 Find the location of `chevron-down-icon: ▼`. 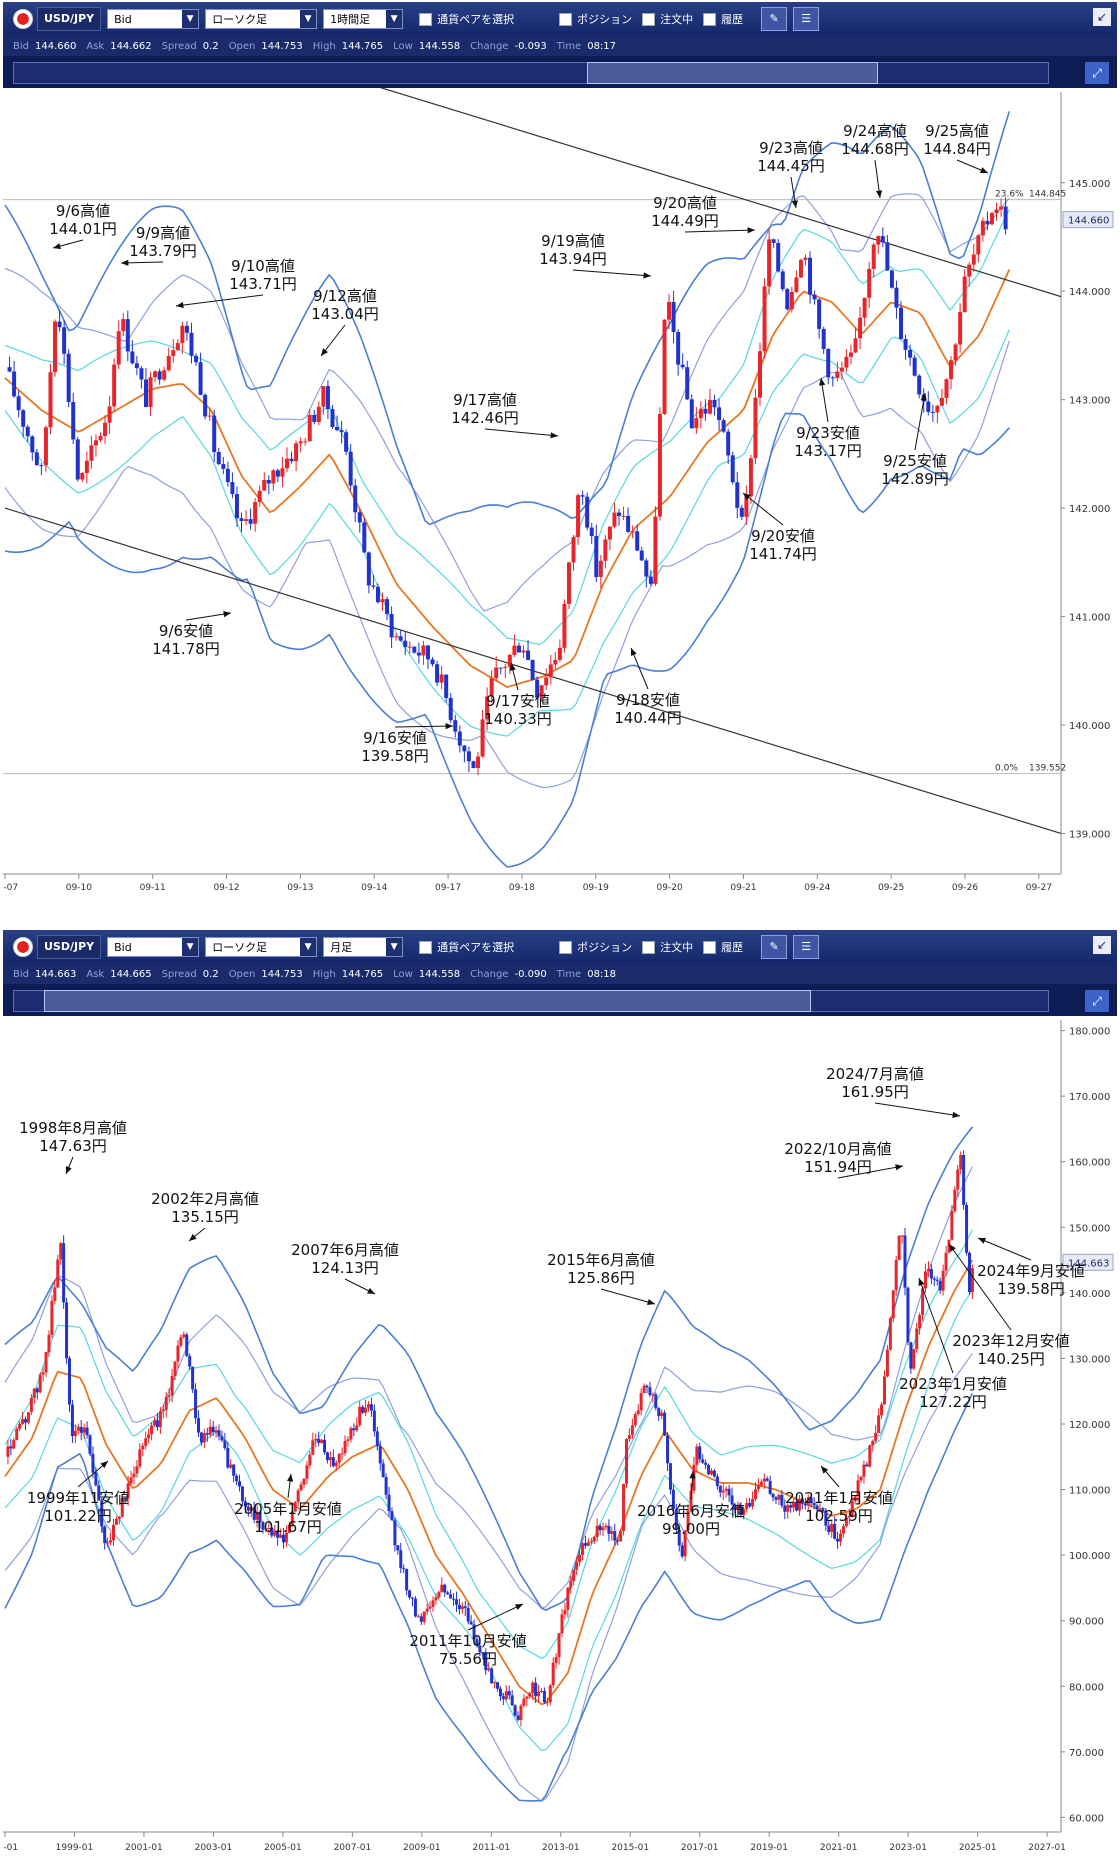

chevron-down-icon: ▼ is located at coordinates (190, 19).